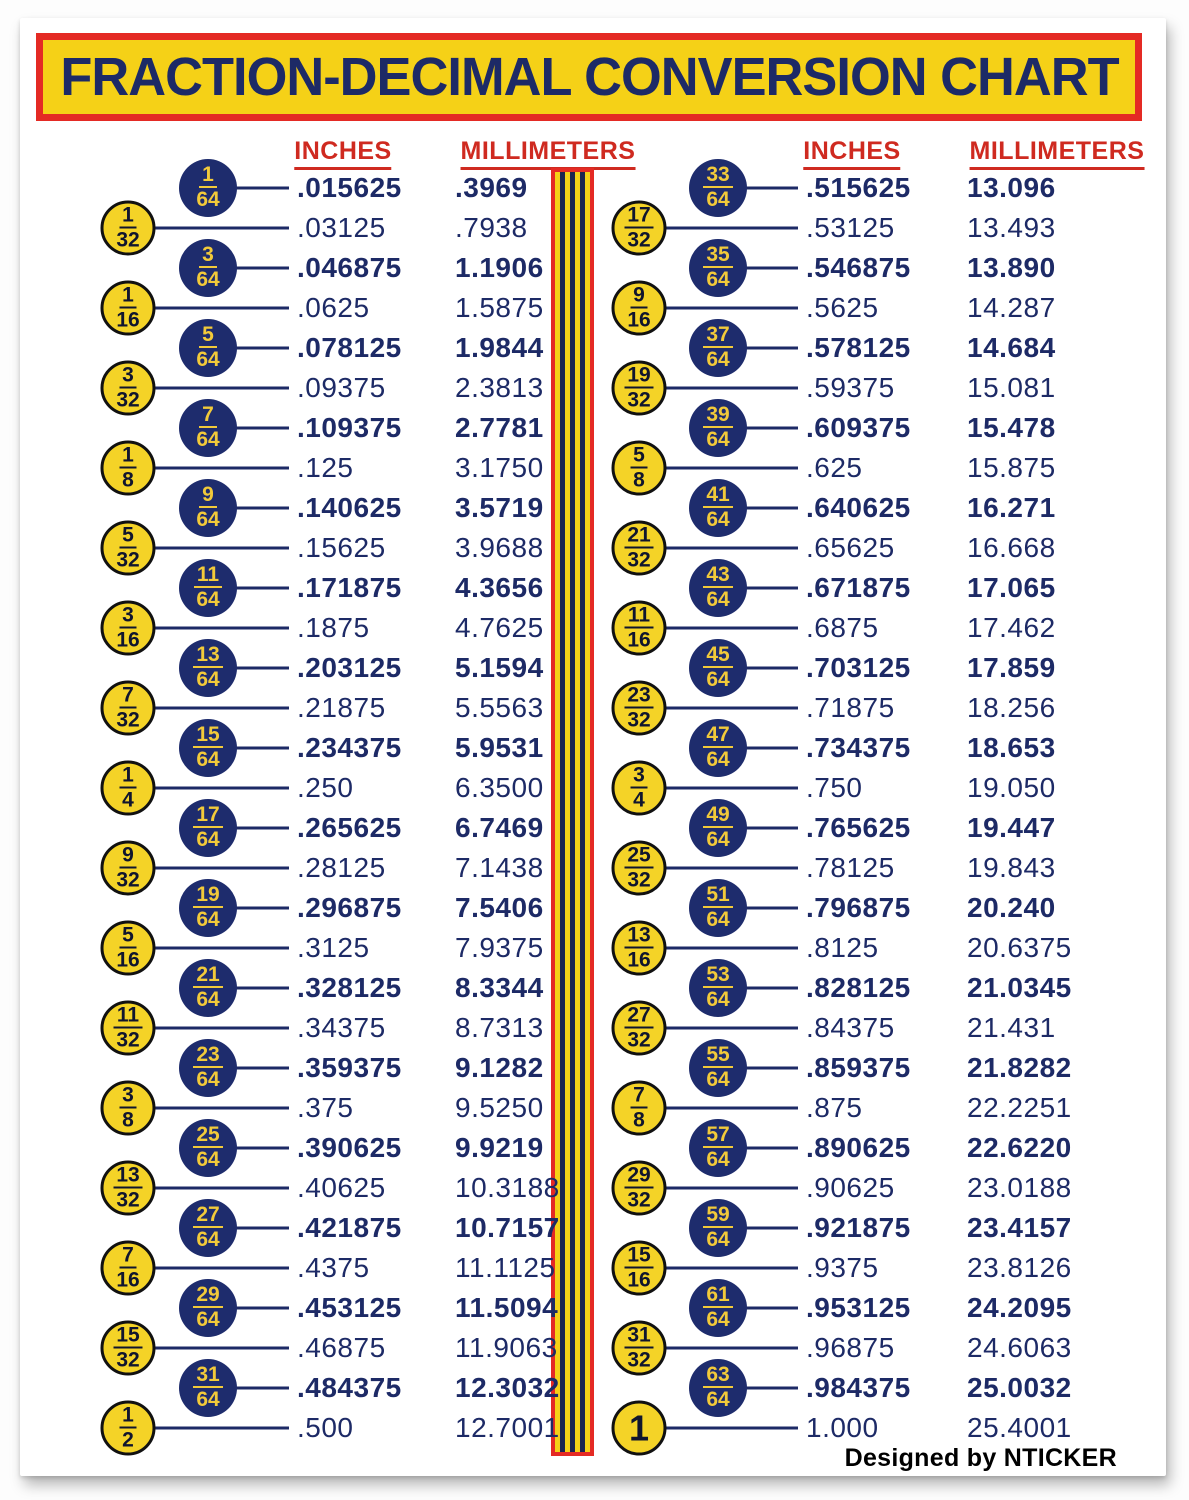 This screenshot has width=1189, height=1500. Describe the element at coordinates (1011, 227) in the screenshot. I see `mm-value: 13.493` at that location.